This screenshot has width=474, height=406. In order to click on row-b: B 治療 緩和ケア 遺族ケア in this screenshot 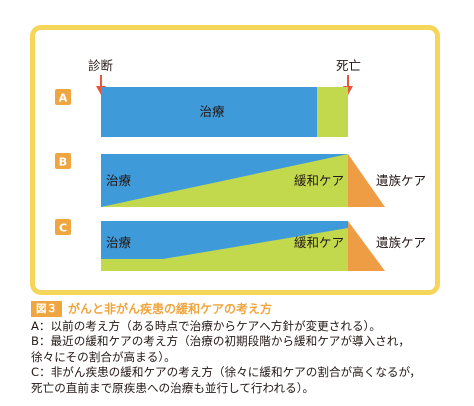, I will do `click(240, 180)`.